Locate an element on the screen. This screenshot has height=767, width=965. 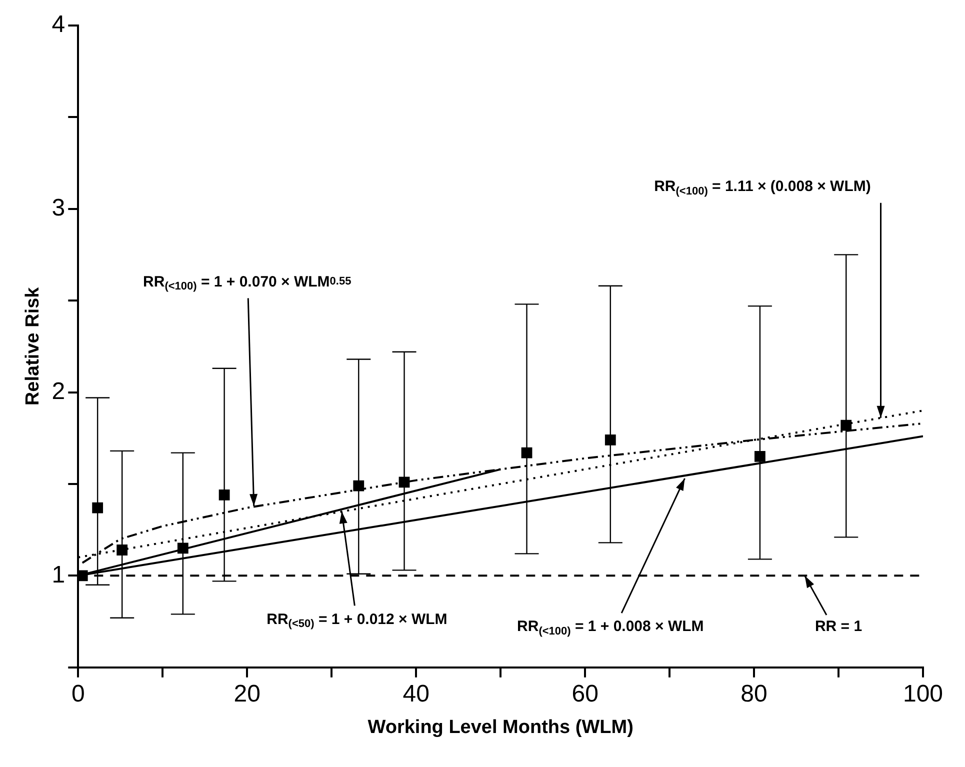
x-tick-label: 100 is located at coordinates (923, 694).